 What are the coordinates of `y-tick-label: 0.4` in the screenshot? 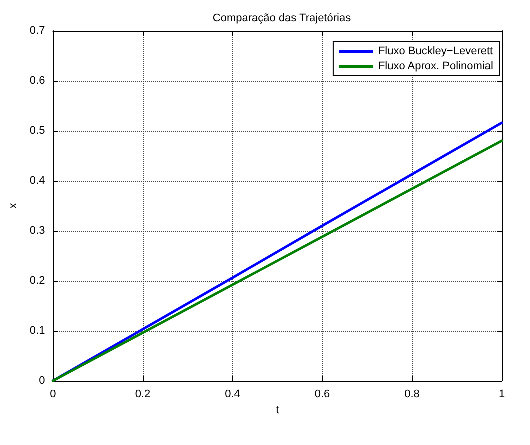 It's located at (38, 181).